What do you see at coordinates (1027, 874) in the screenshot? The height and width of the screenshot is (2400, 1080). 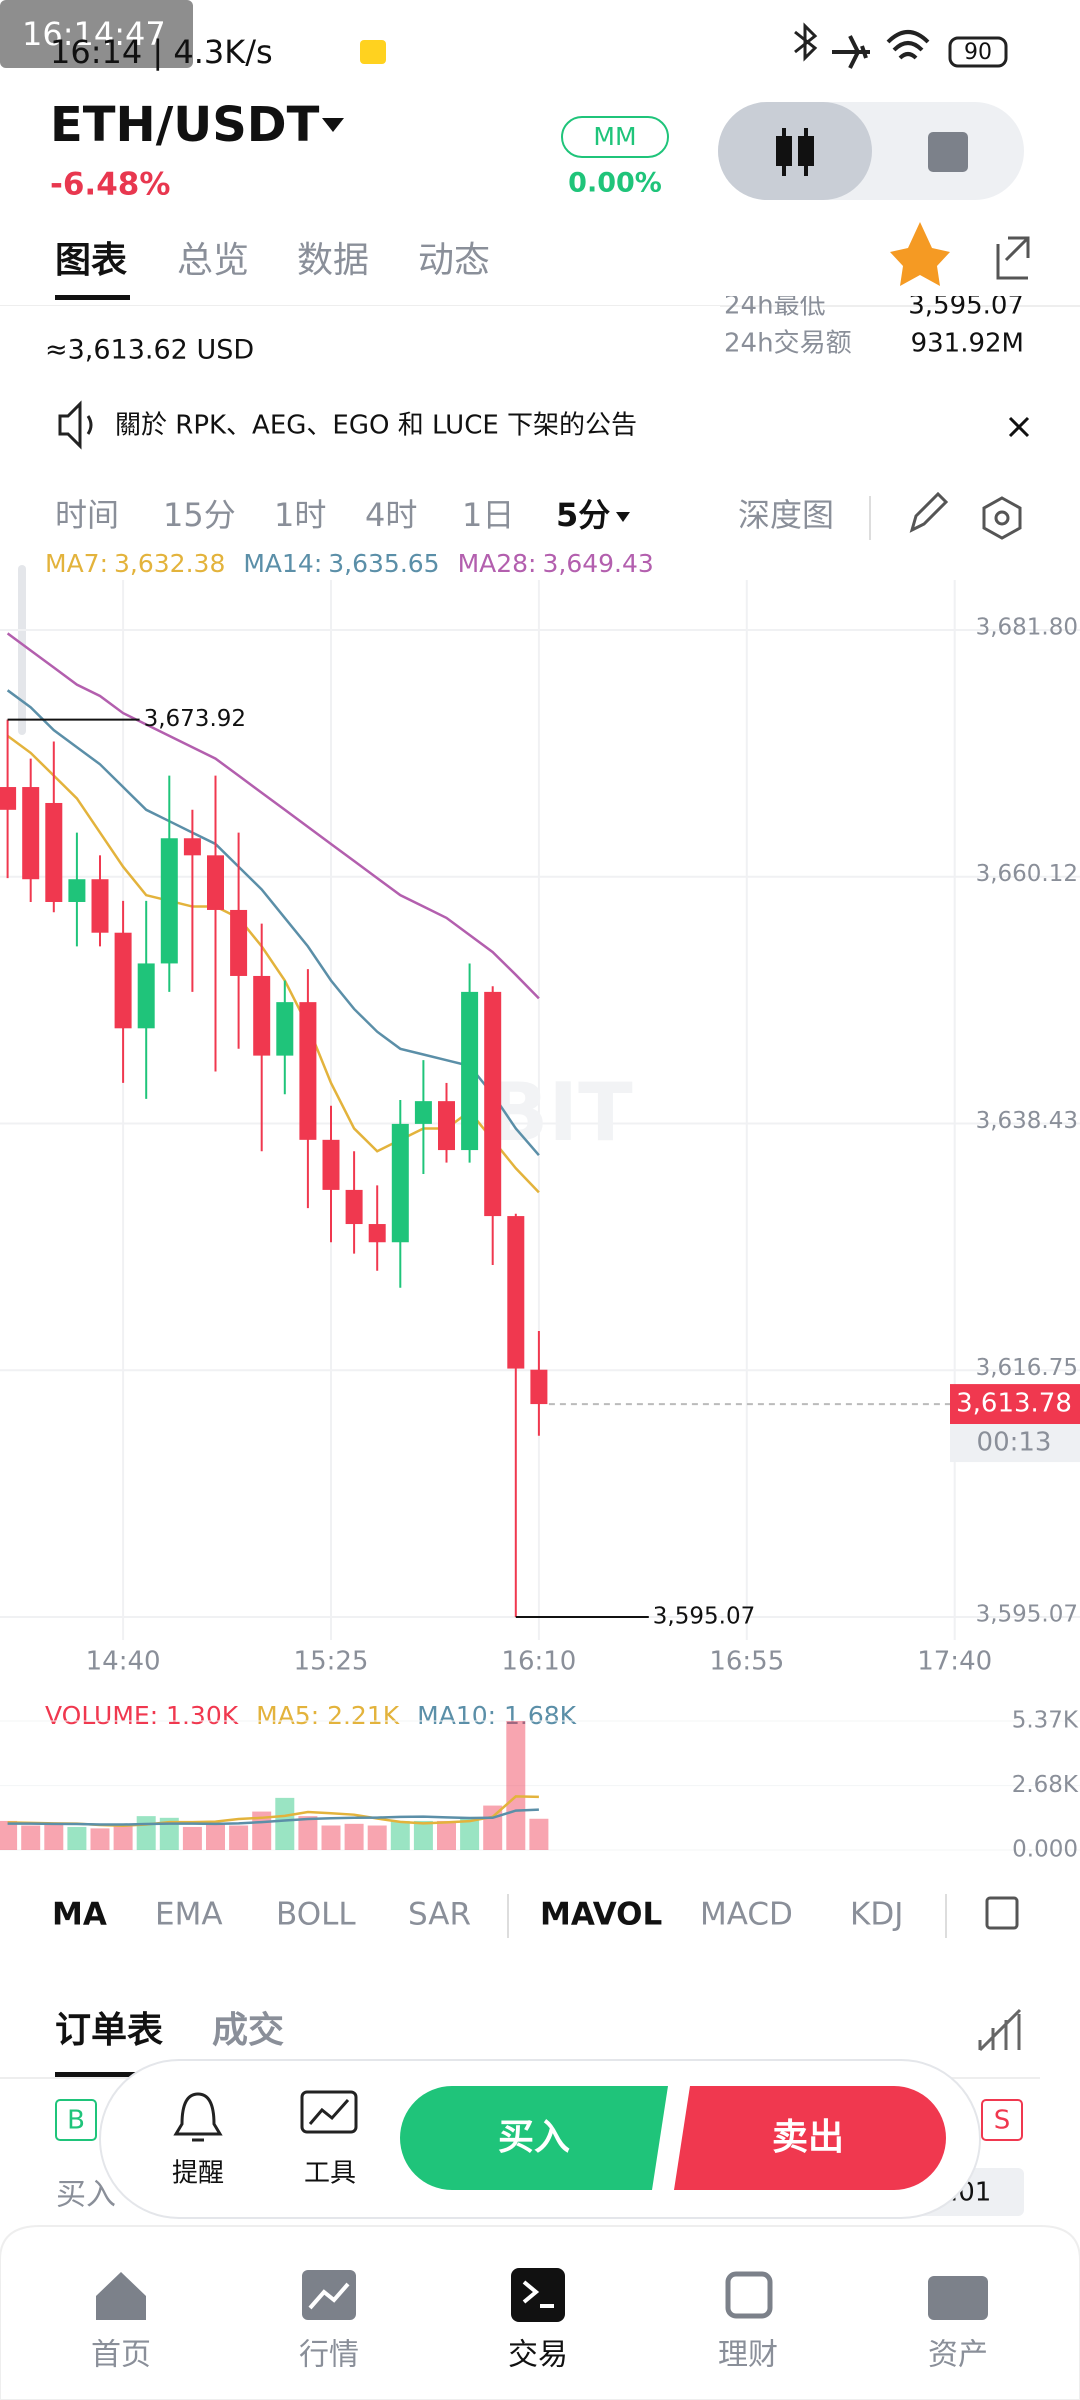 I see `y-tick-label: 3,660.12` at bounding box center [1027, 874].